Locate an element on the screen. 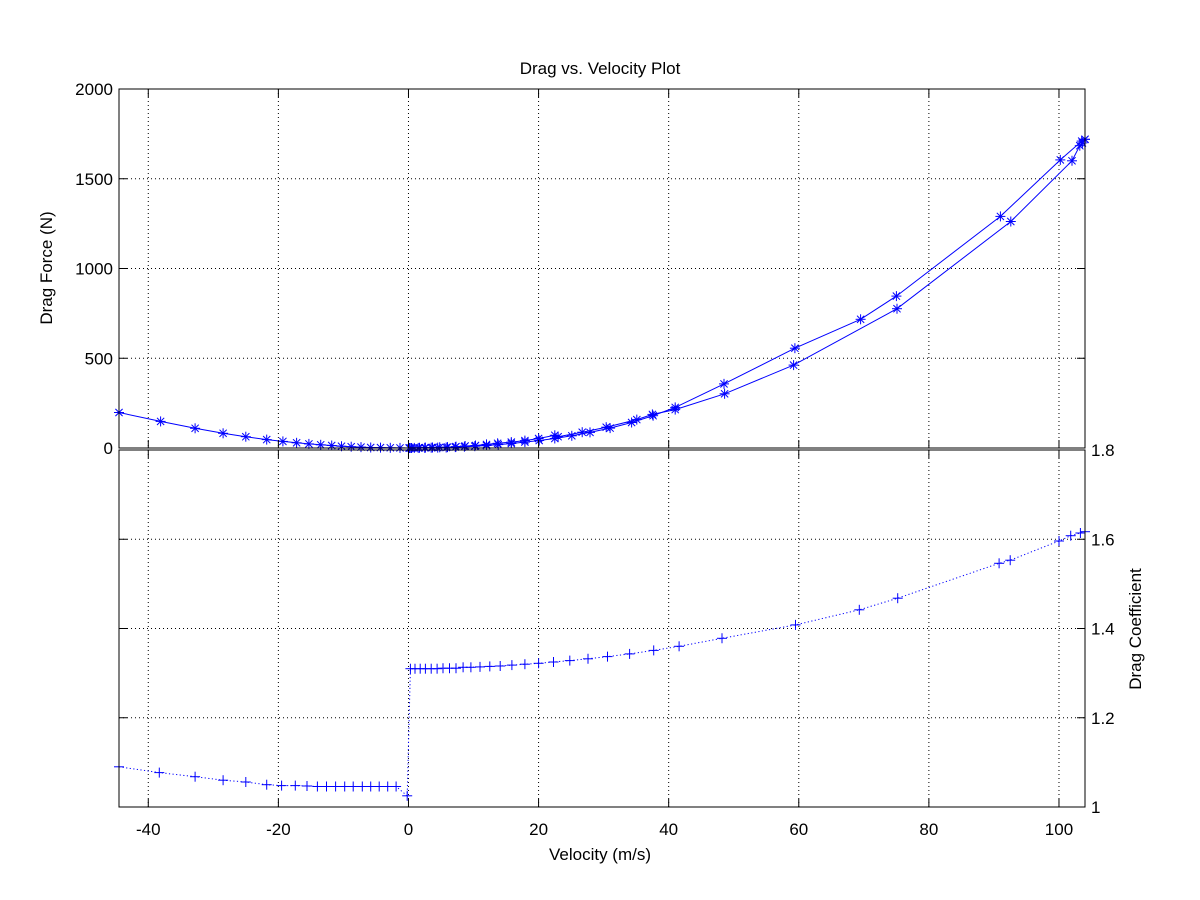 The height and width of the screenshot is (900, 1200). drag-force-tick-label: 500 is located at coordinates (99, 358).